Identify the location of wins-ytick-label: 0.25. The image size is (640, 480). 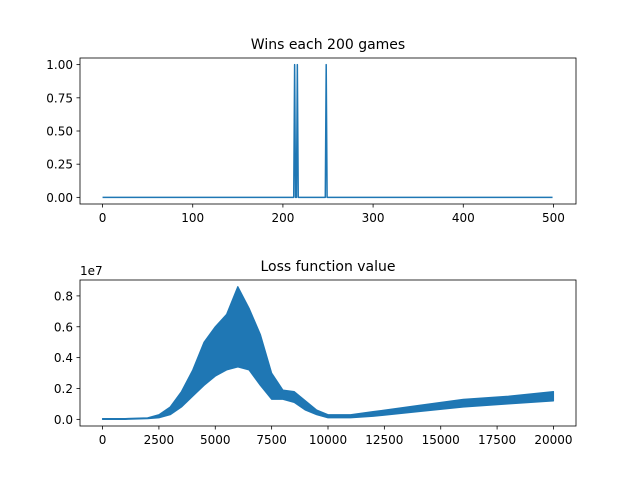
(59, 165).